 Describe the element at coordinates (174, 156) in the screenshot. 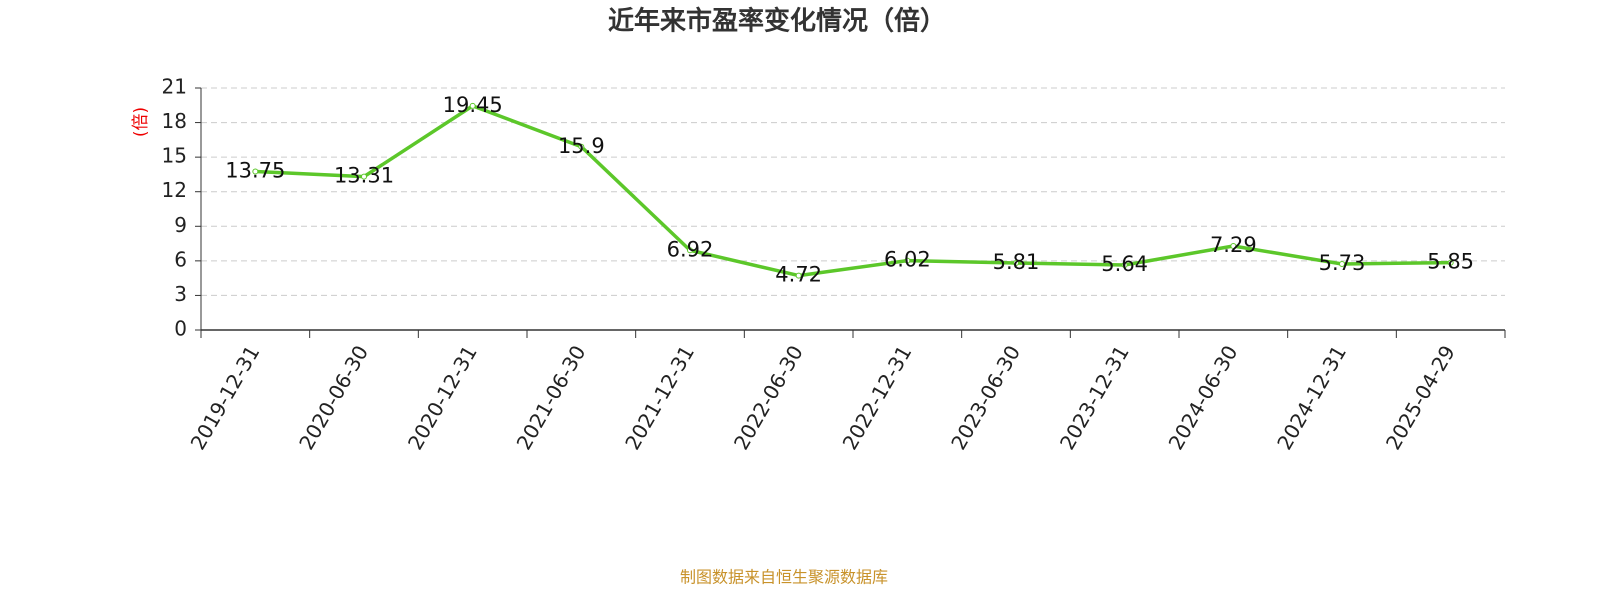

I see `y-tick-label: 15` at that location.